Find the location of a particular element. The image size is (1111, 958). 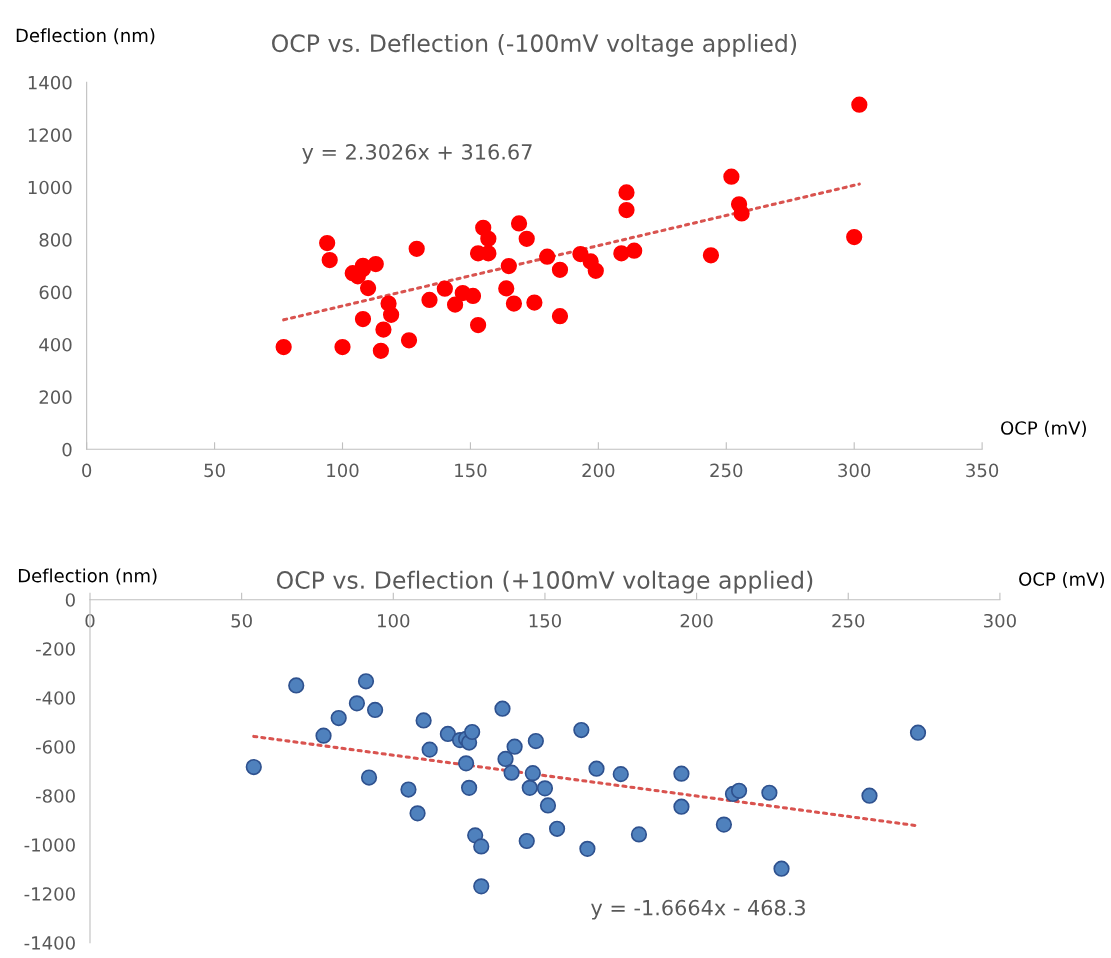

annotation: y = 2.3026x + 316.67 is located at coordinates (417, 153).